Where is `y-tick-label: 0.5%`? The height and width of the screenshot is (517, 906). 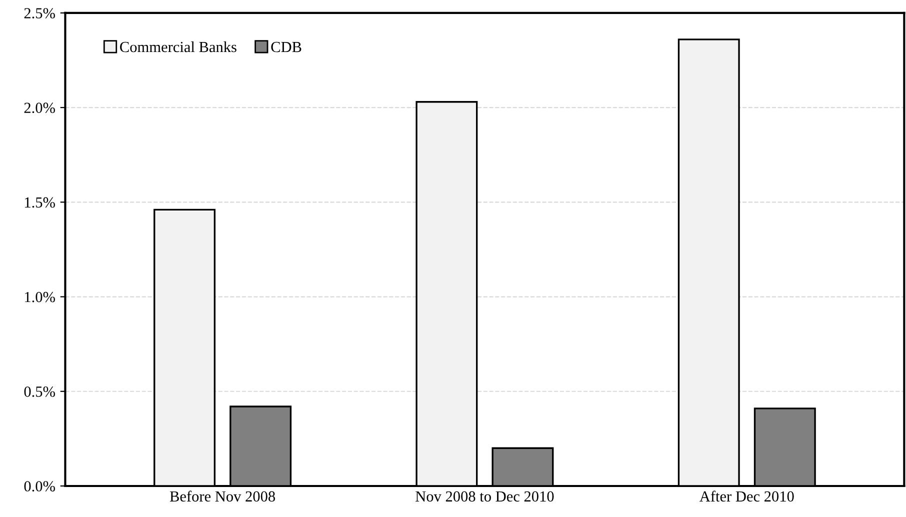 y-tick-label: 0.5% is located at coordinates (39, 391).